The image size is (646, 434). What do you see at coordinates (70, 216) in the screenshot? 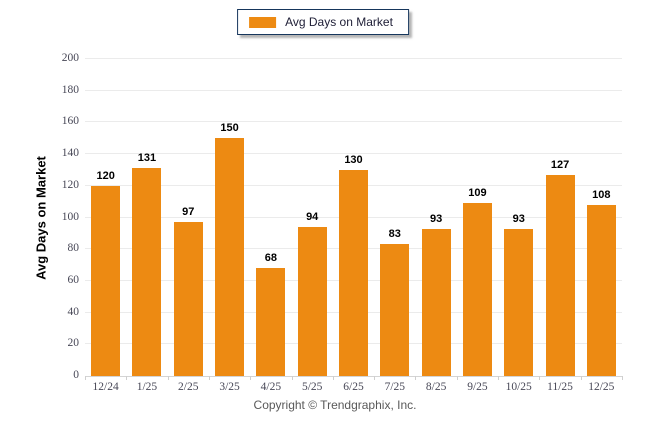
I see `y-tick-label: 100` at bounding box center [70, 216].